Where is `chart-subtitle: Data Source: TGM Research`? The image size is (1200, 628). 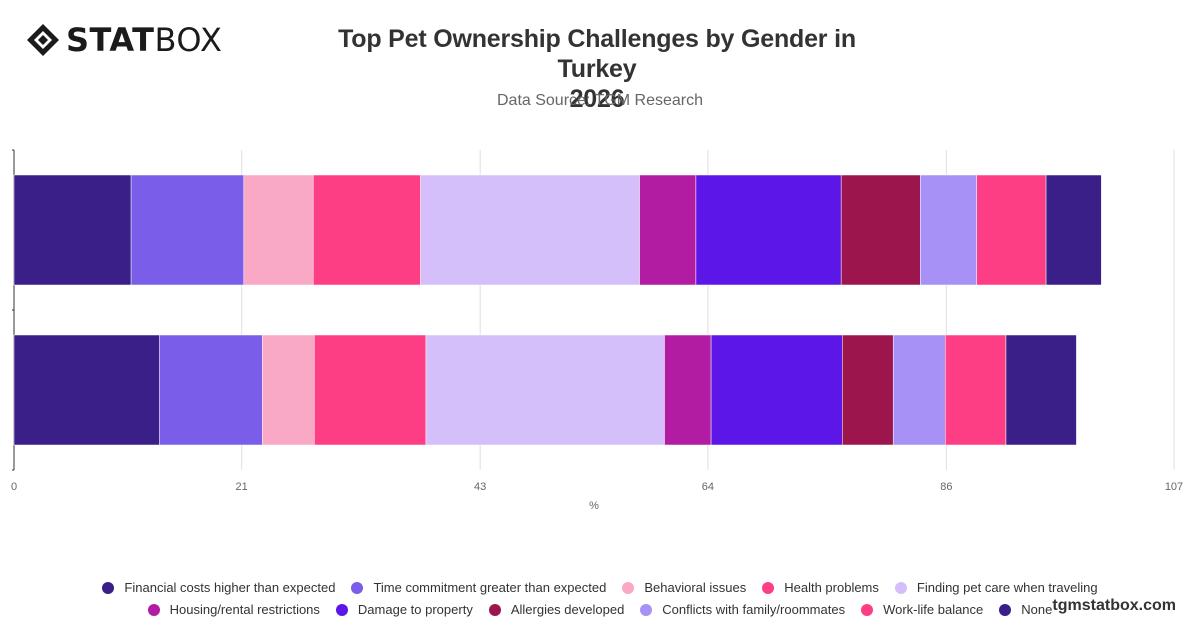
chart-subtitle: Data Source: TGM Research is located at coordinates (599, 100).